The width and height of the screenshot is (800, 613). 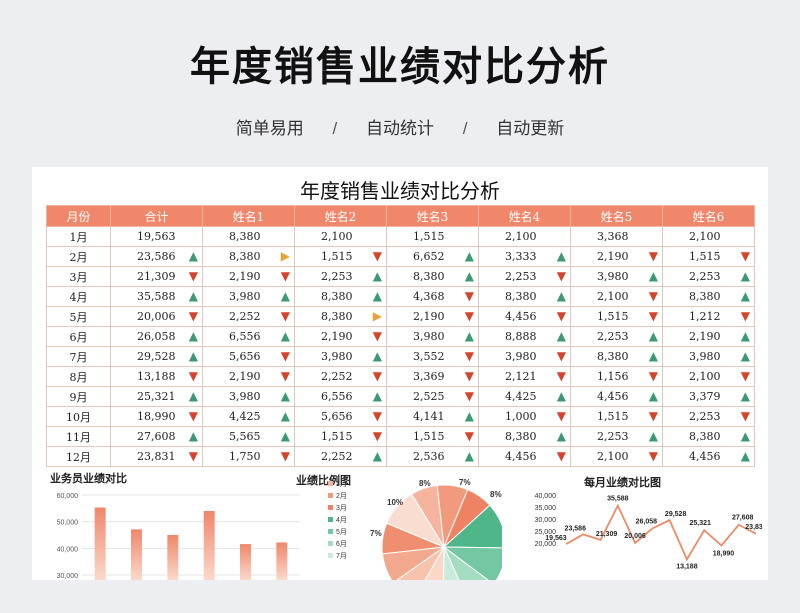 I want to click on cell-value: 1,000, so click(x=521, y=416).